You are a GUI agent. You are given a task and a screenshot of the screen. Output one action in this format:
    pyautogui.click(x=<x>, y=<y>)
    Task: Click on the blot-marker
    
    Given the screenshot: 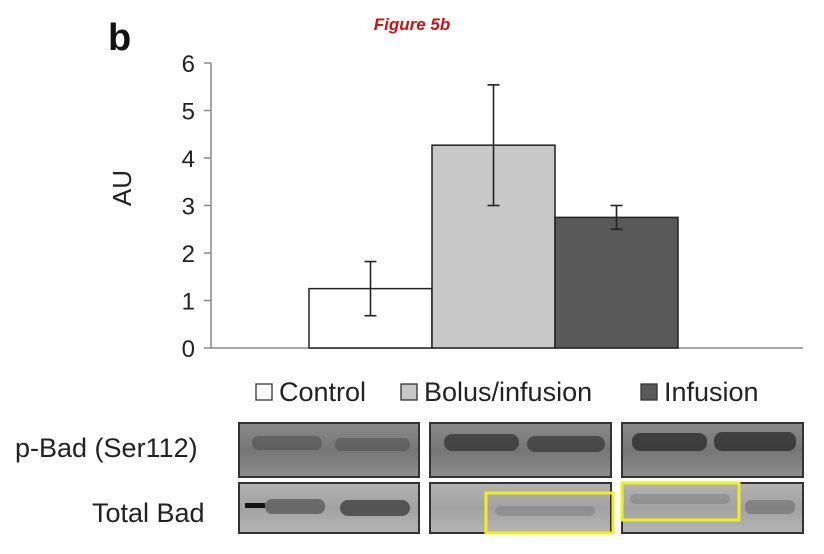 What is the action you would take?
    pyautogui.click(x=255, y=505)
    